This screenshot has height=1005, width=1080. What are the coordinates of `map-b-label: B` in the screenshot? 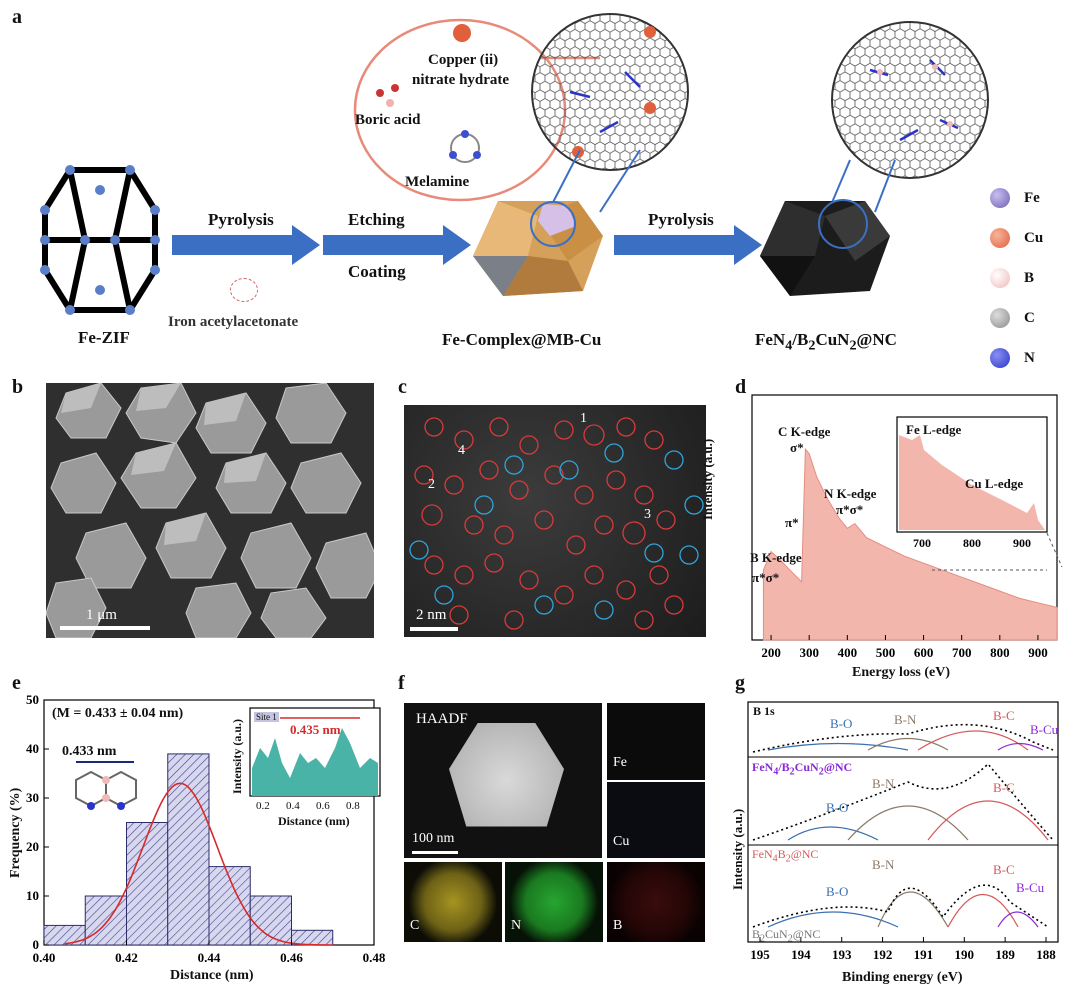 It's located at (618, 925).